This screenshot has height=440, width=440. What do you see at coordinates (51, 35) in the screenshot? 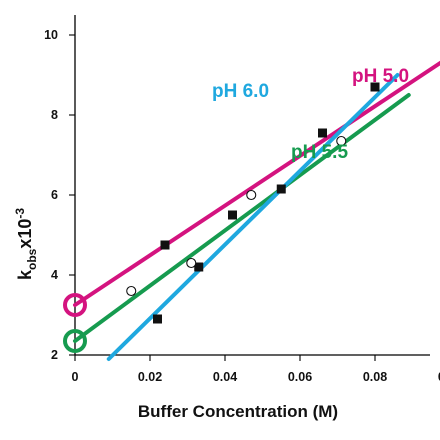
I see `y-tick-label: 10` at bounding box center [51, 35].